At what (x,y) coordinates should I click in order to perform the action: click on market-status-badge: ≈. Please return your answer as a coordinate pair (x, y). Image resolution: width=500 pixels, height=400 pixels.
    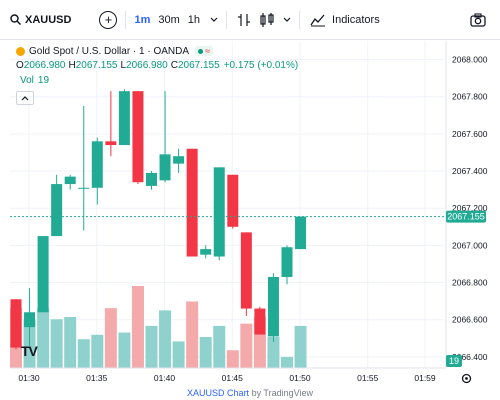
    Looking at the image, I should click on (204, 51).